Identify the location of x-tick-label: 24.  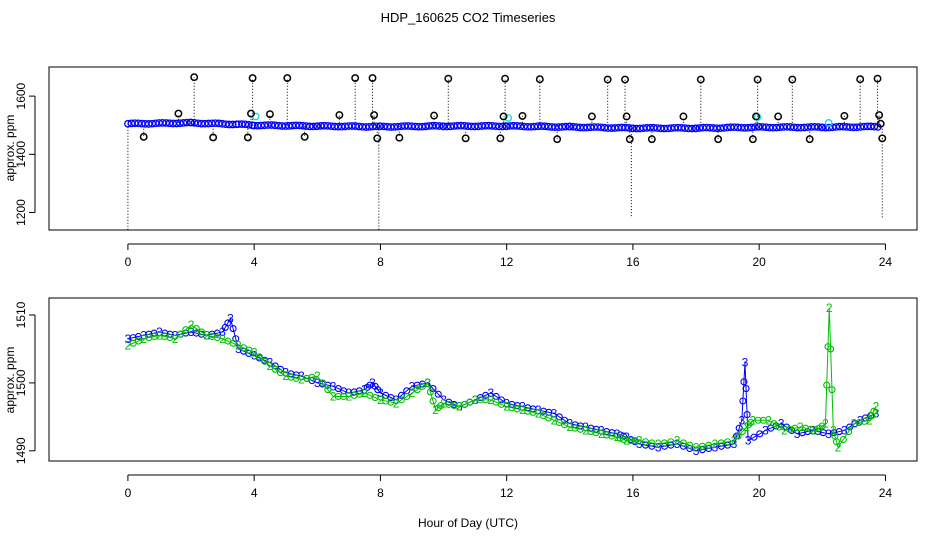
(886, 493).